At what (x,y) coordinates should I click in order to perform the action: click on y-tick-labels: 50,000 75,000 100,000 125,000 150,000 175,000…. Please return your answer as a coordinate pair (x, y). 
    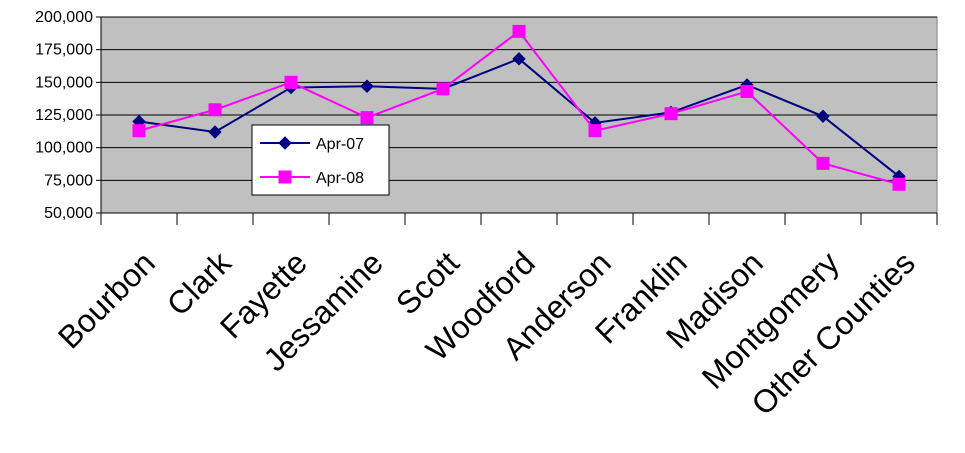
    Looking at the image, I should click on (64, 115).